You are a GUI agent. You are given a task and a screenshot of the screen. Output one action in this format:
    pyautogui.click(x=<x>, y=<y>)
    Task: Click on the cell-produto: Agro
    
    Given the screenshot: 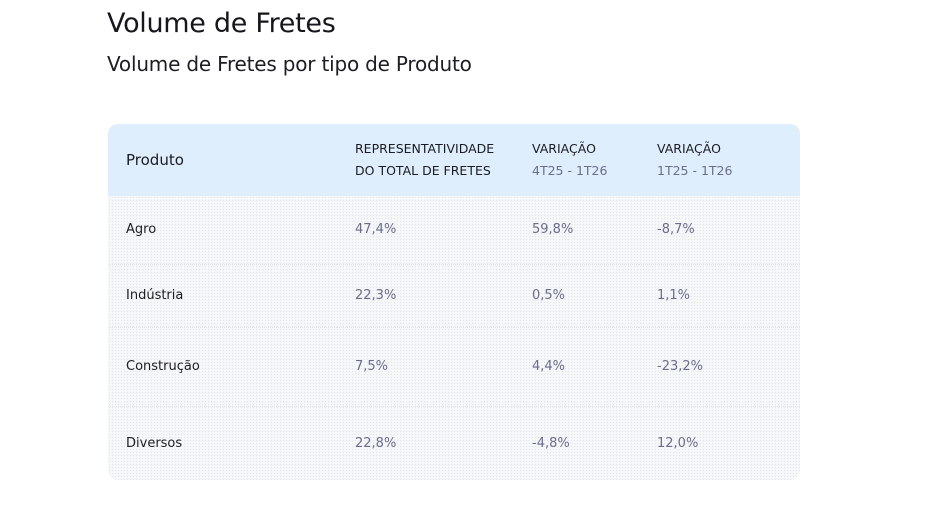 What is the action you would take?
    pyautogui.click(x=141, y=230)
    